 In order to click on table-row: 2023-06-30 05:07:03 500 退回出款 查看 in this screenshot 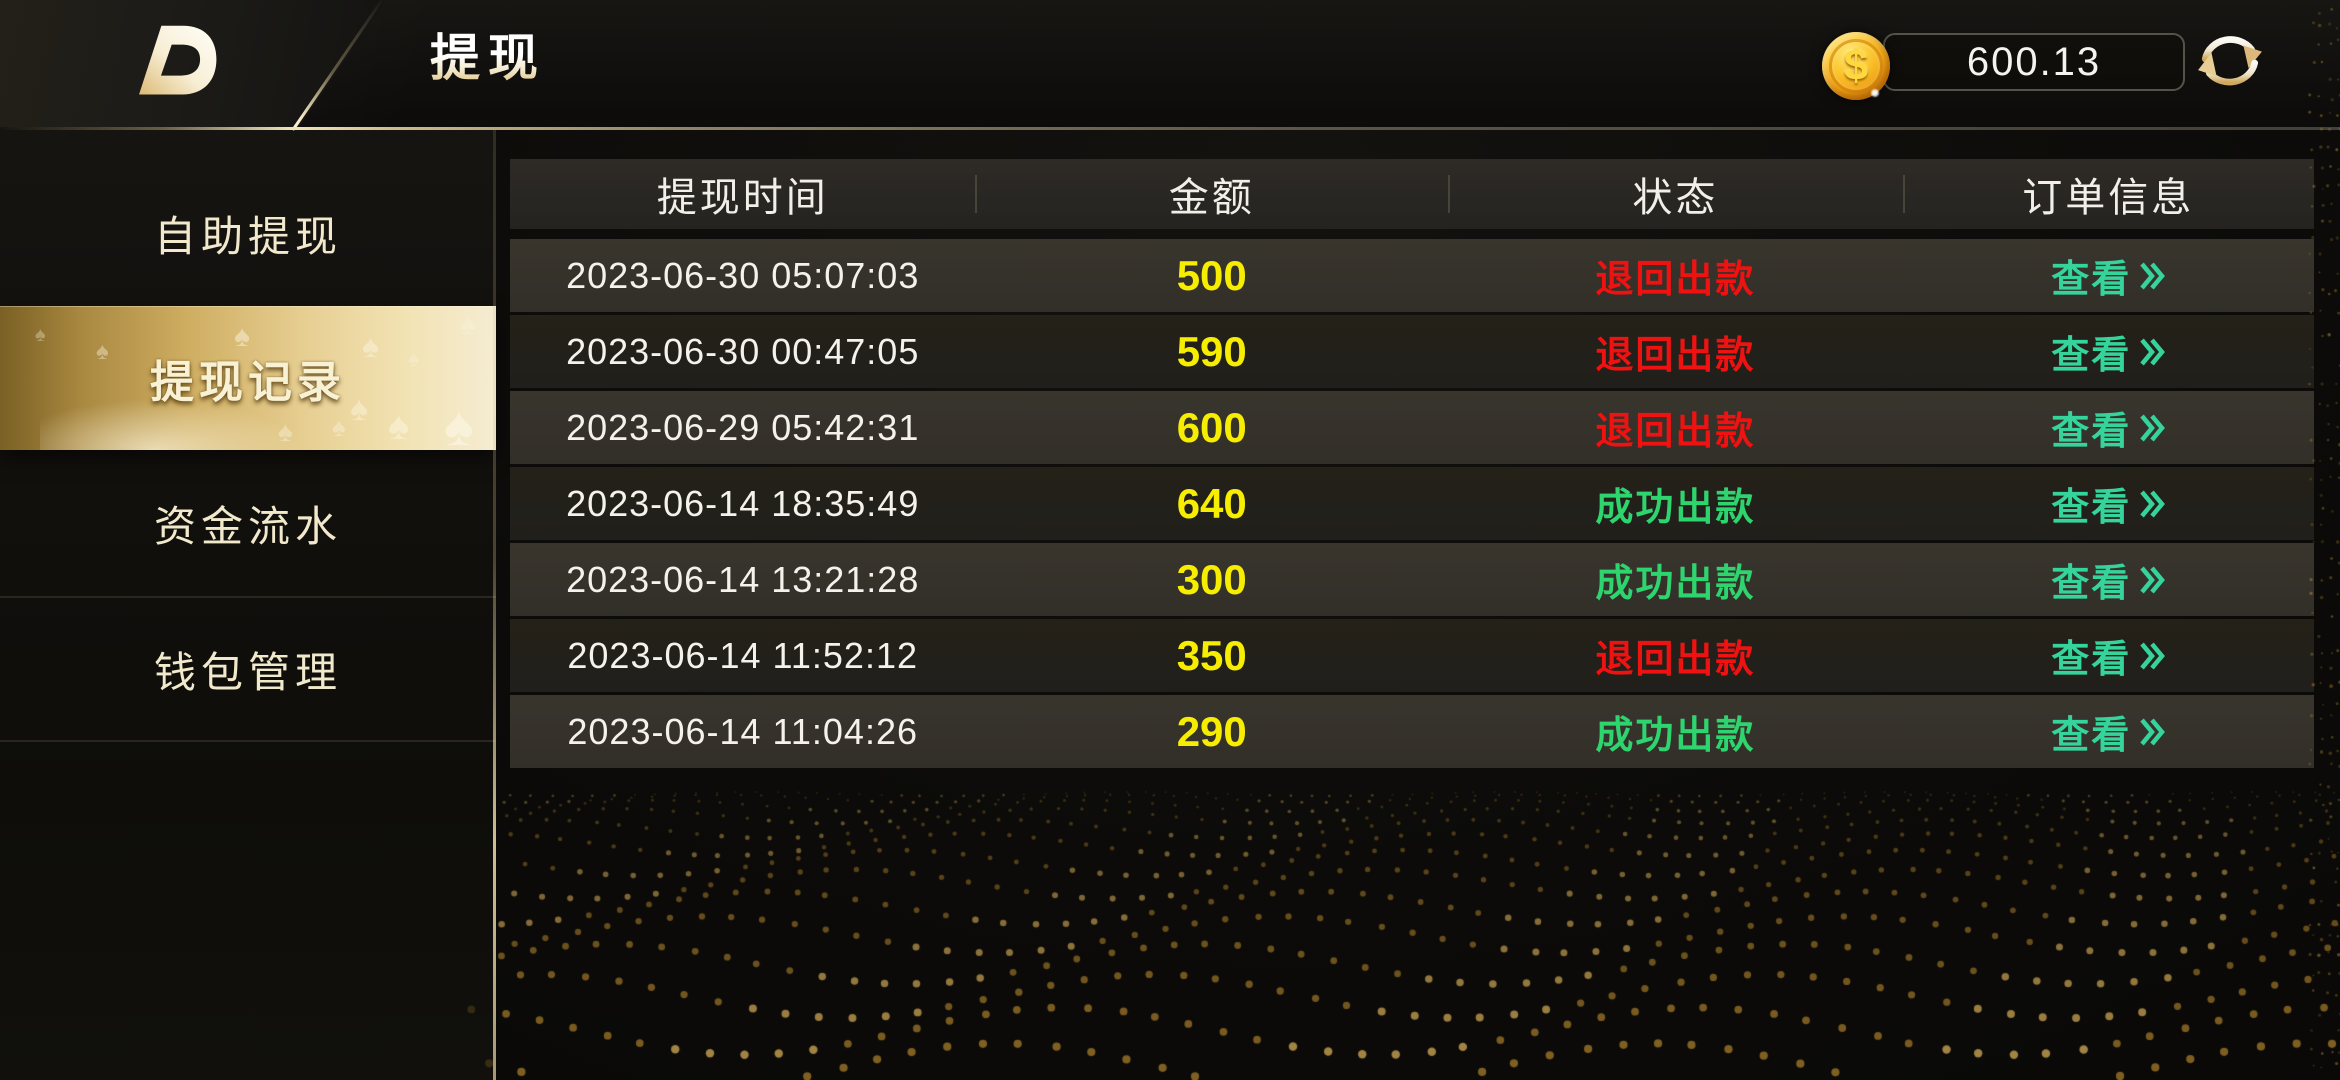, I will do `click(1412, 275)`.